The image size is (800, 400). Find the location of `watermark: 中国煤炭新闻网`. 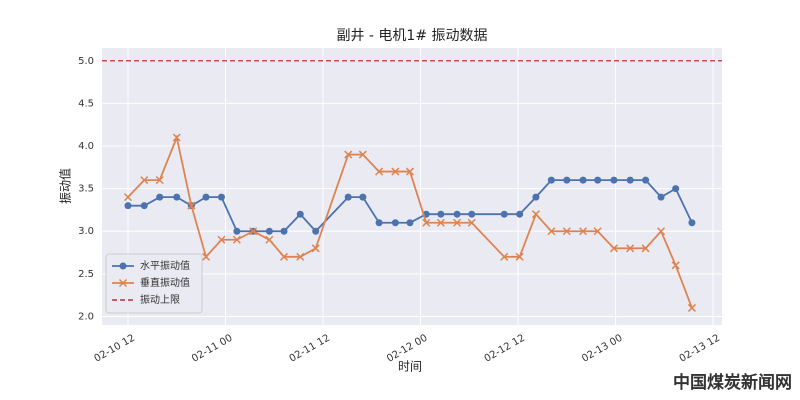

watermark: 中国煤炭新闻网 is located at coordinates (732, 382).